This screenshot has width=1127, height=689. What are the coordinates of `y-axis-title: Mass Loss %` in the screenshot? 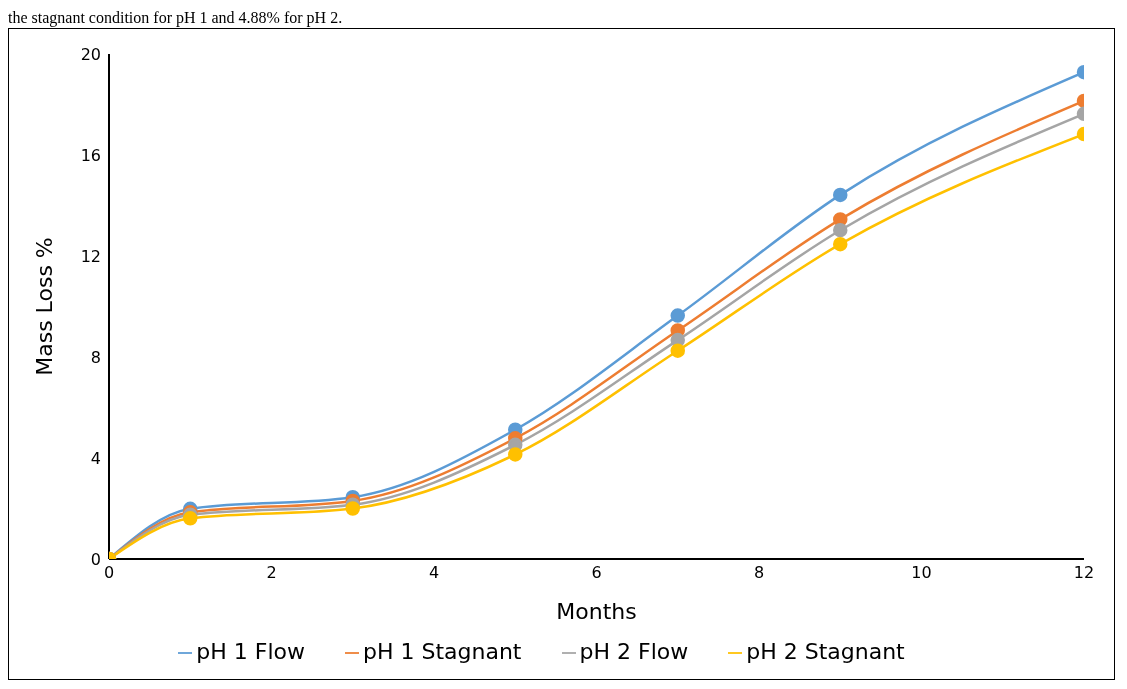 It's located at (44, 306).